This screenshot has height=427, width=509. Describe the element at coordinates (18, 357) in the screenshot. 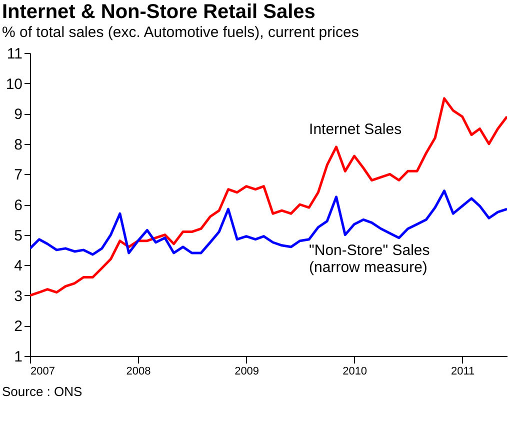

I see `y-tick-label: 1` at that location.